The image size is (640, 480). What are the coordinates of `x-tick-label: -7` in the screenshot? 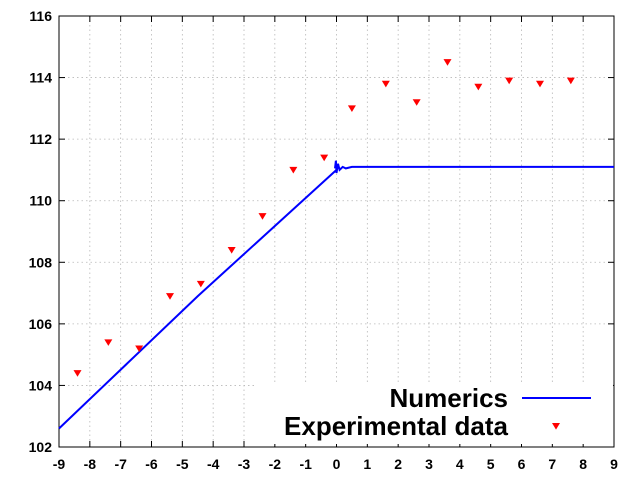 It's located at (120, 464).